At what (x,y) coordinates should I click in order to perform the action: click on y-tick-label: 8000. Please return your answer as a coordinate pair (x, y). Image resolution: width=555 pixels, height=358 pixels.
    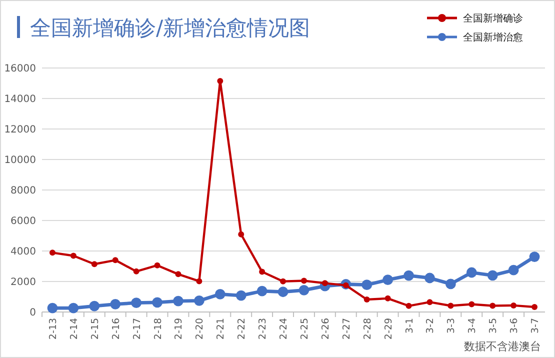
    Looking at the image, I should click on (23, 191).